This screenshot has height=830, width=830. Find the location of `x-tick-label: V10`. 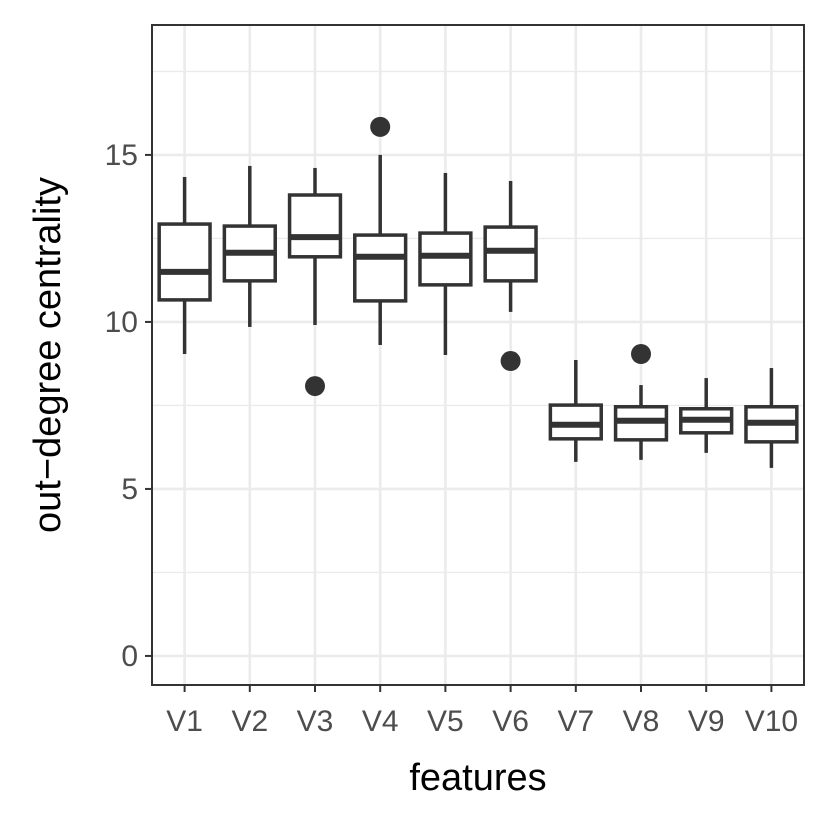

x-tick-label: V10 is located at coordinates (771, 721).